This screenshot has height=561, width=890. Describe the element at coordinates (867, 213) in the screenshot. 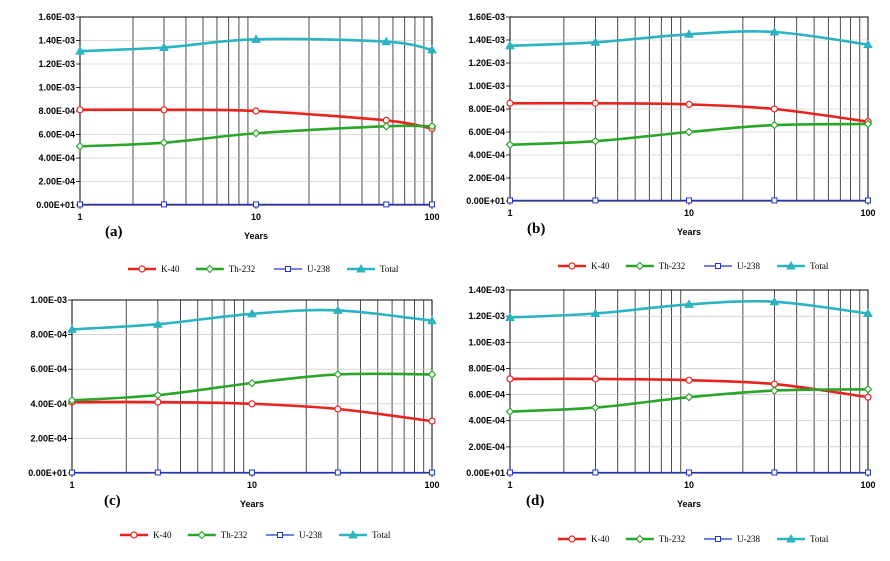

I see `x-tick-label: 100` at that location.